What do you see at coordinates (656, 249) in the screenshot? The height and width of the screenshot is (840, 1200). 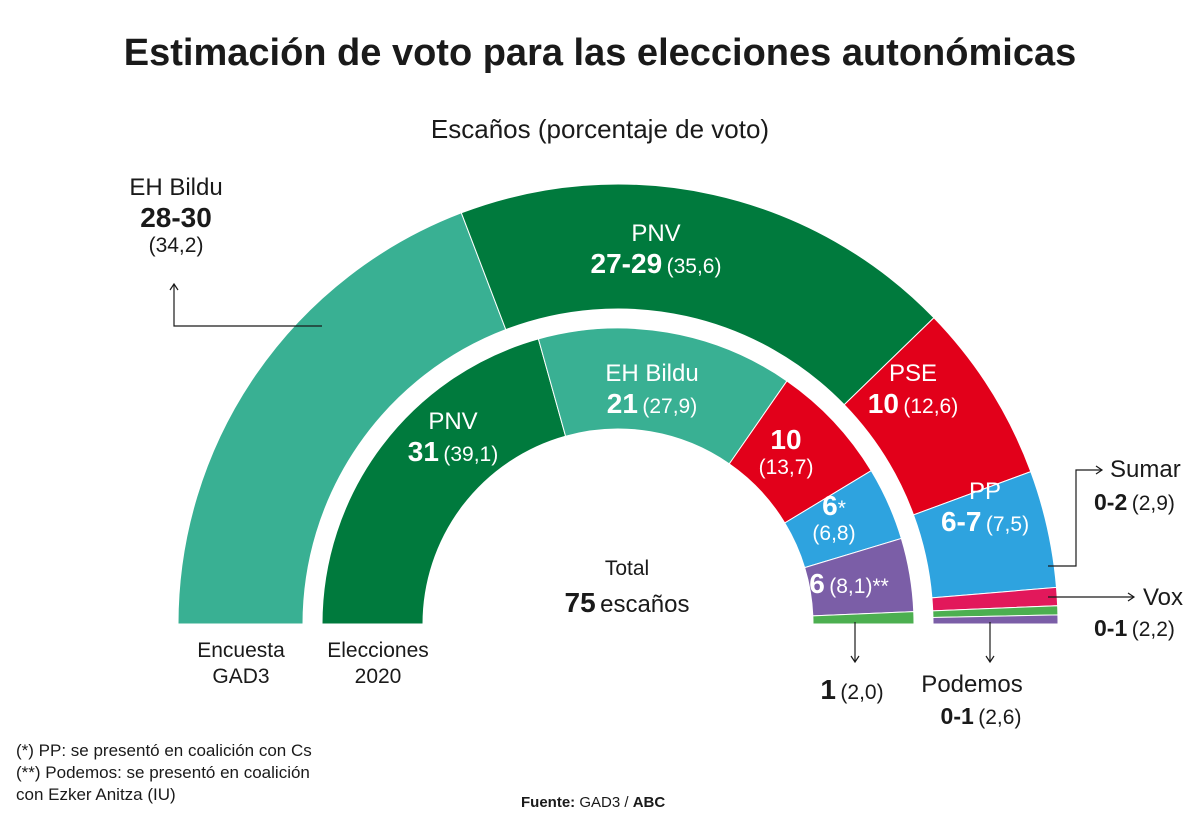 I see `label-encuesta-pnv: PNV 27-29 (35,6)` at bounding box center [656, 249].